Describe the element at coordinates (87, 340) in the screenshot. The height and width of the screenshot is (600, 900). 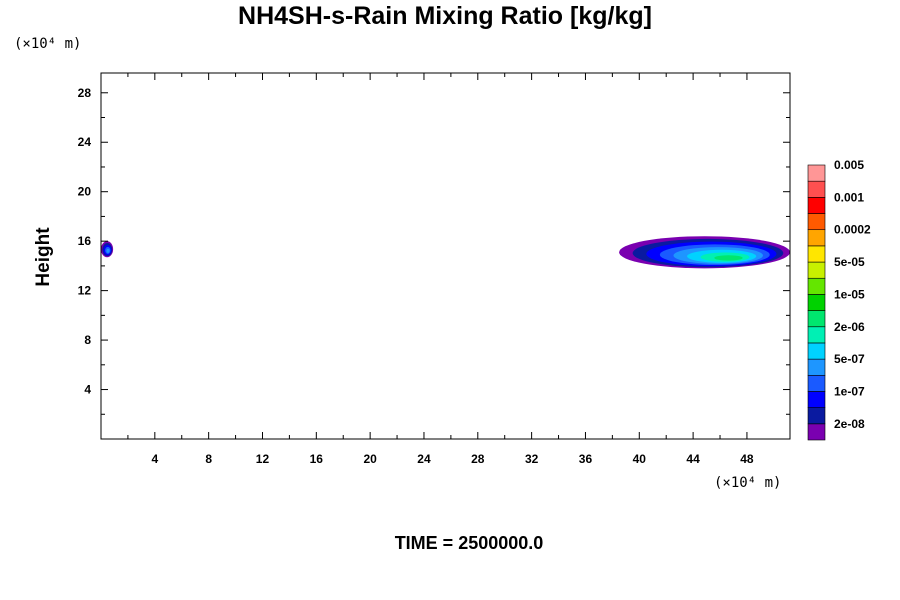
I see `y-tick-label: 8` at that location.